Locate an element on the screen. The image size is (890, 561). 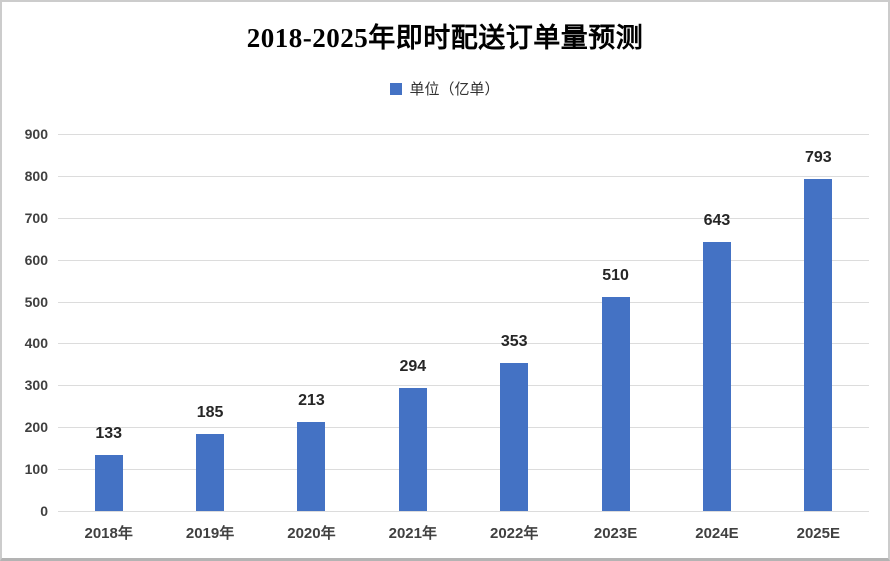
y-tick-label-100: 100 is located at coordinates (36, 469).